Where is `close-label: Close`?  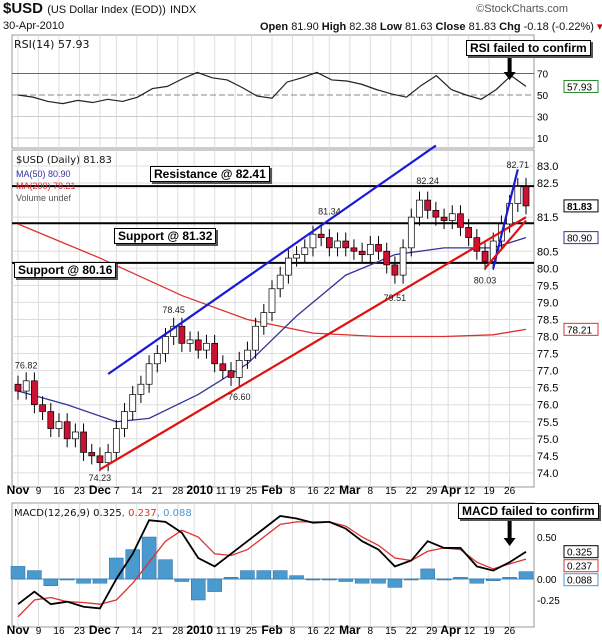
close-label: Close is located at coordinates (450, 27).